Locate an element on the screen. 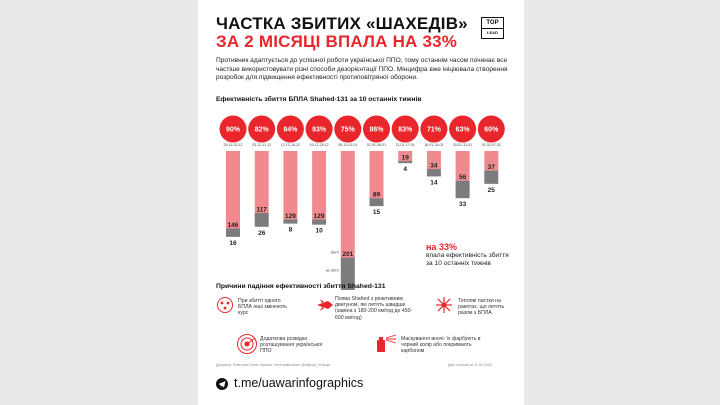  shot-value-label: 201 is located at coordinates (347, 254).